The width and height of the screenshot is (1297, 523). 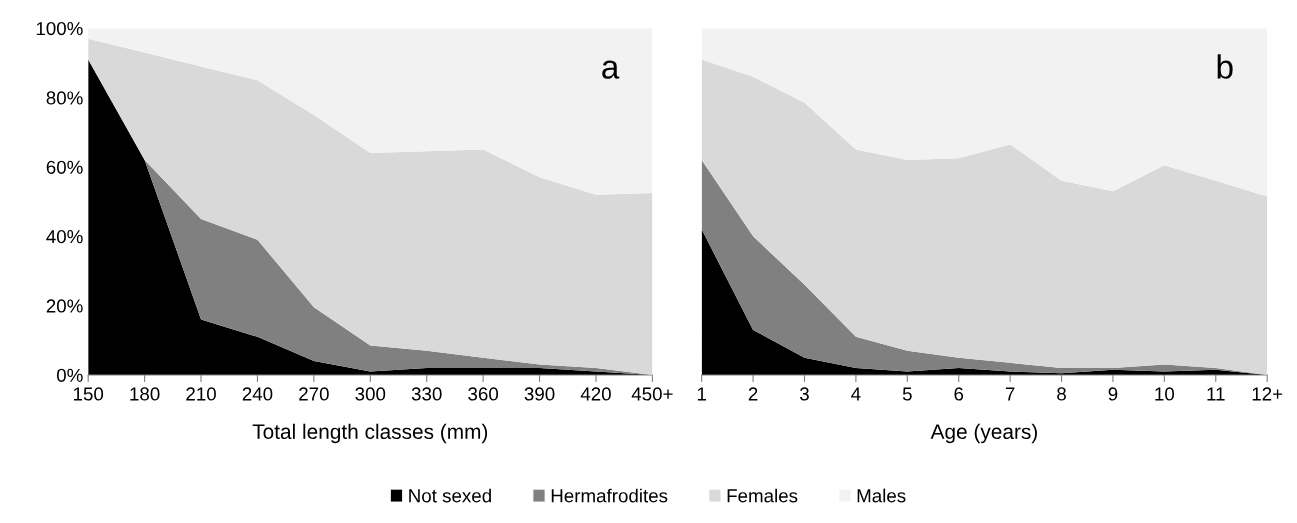 What do you see at coordinates (370, 394) in the screenshot?
I see `x-tick-label: 300` at bounding box center [370, 394].